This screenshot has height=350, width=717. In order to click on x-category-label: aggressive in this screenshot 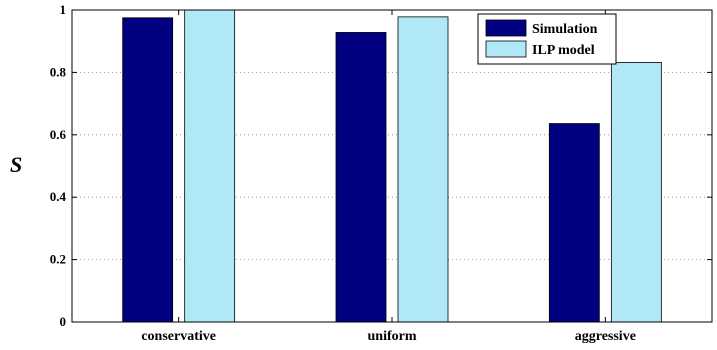, I will do `click(605, 336)`.